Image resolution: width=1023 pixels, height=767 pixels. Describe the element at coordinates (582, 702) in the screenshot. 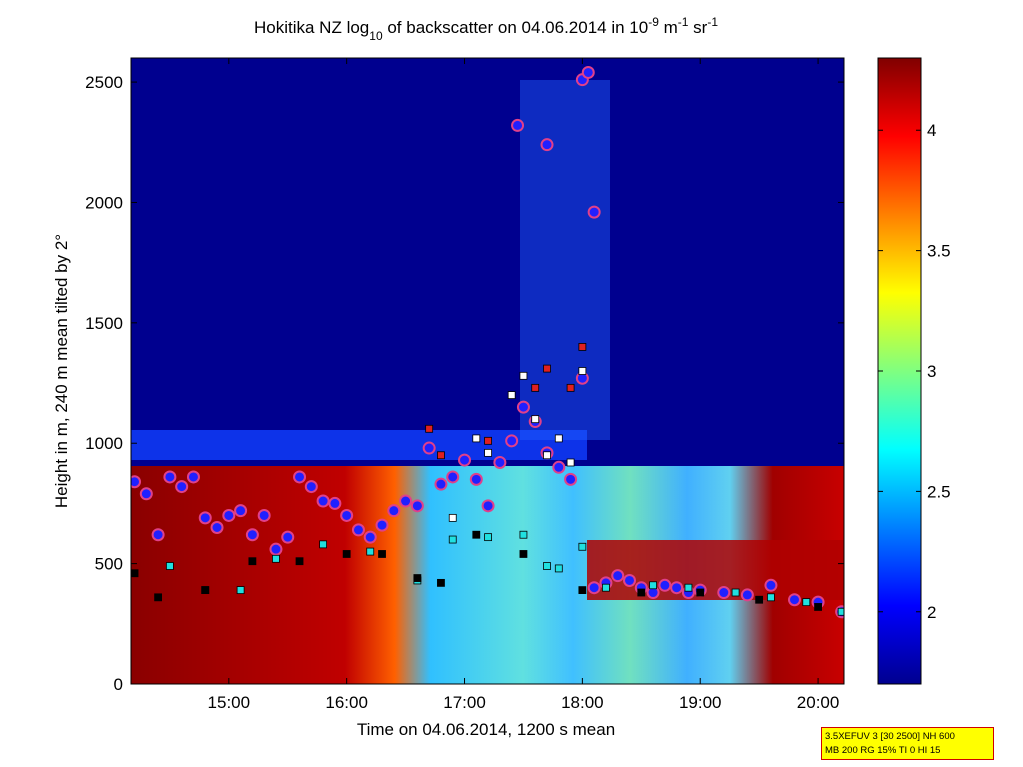

I see `x-tick-label: 18:00` at that location.